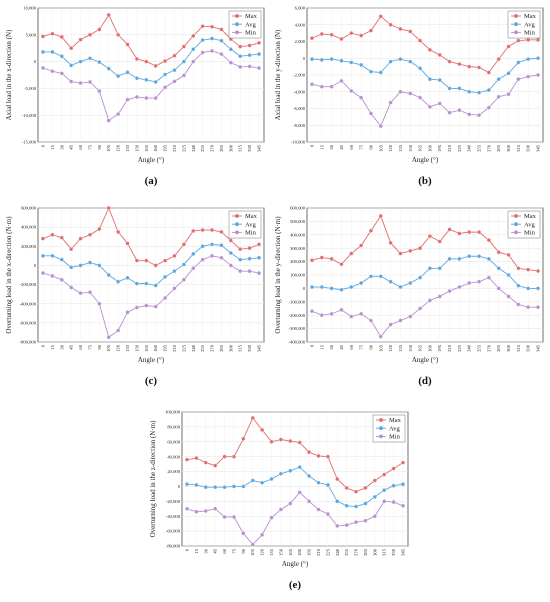 The width and height of the screenshot is (550, 602). What do you see at coordinates (29, 9) in the screenshot?
I see `y-tick-label: 10,000` at bounding box center [29, 9].